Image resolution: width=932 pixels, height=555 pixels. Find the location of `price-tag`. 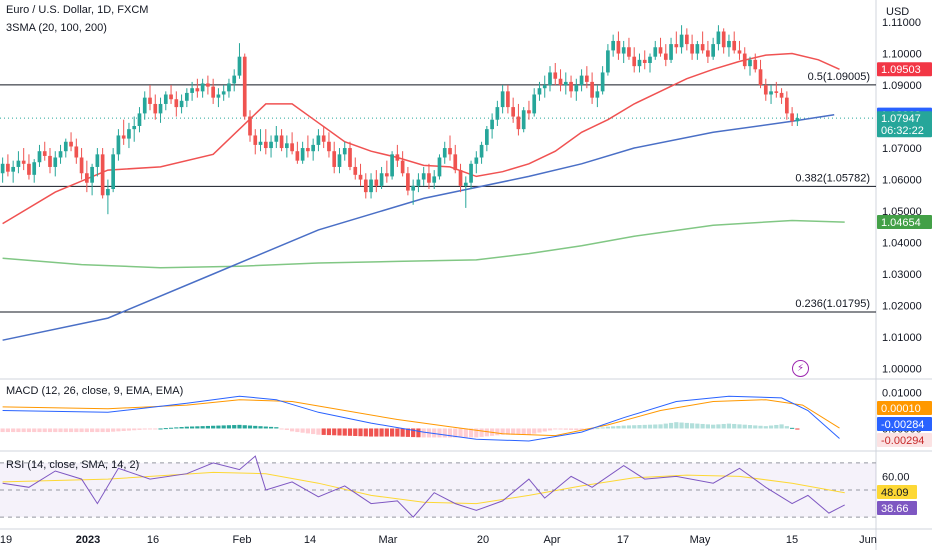

price-tag is located at coordinates (904, 221).